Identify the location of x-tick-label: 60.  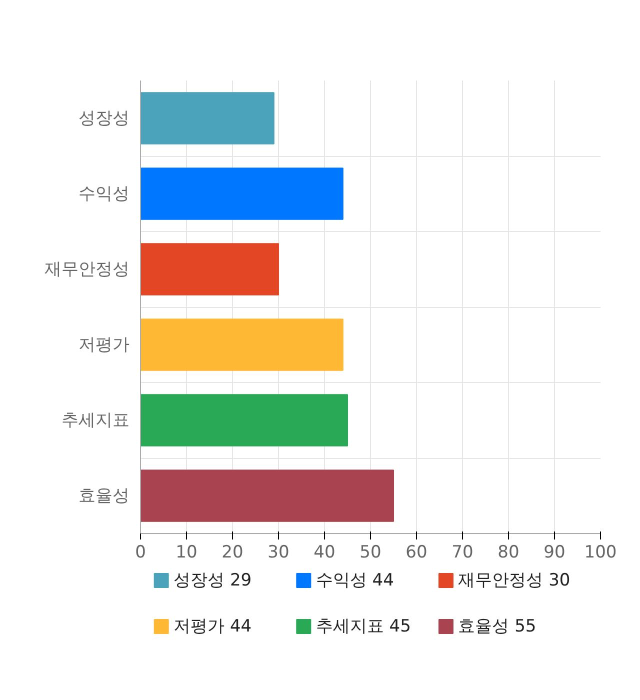
(417, 552).